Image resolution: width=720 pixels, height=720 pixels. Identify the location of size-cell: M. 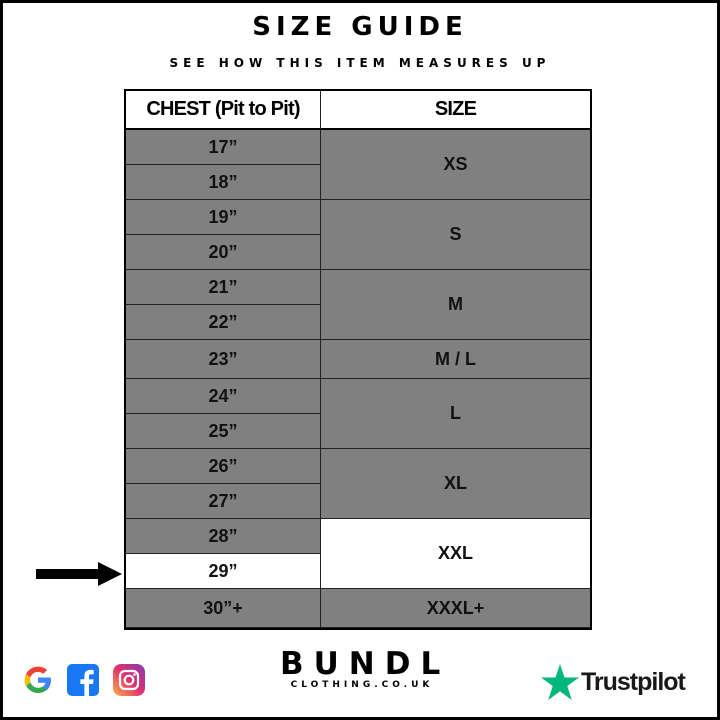
(455, 305).